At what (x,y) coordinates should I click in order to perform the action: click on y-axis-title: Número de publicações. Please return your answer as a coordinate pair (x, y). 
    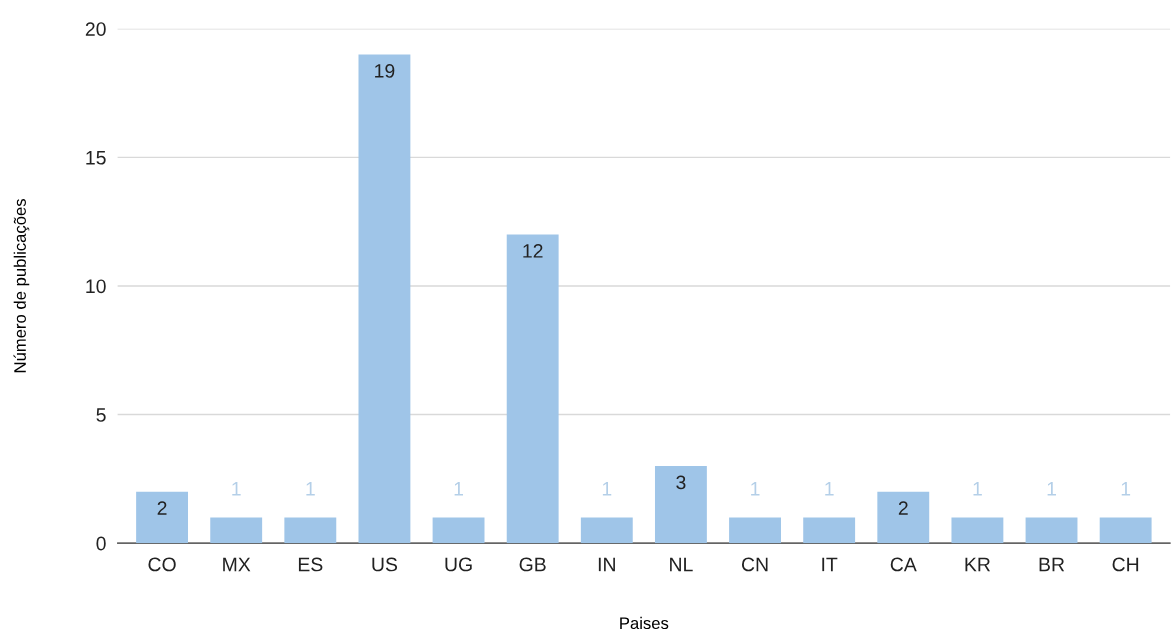
    Looking at the image, I should click on (21, 286).